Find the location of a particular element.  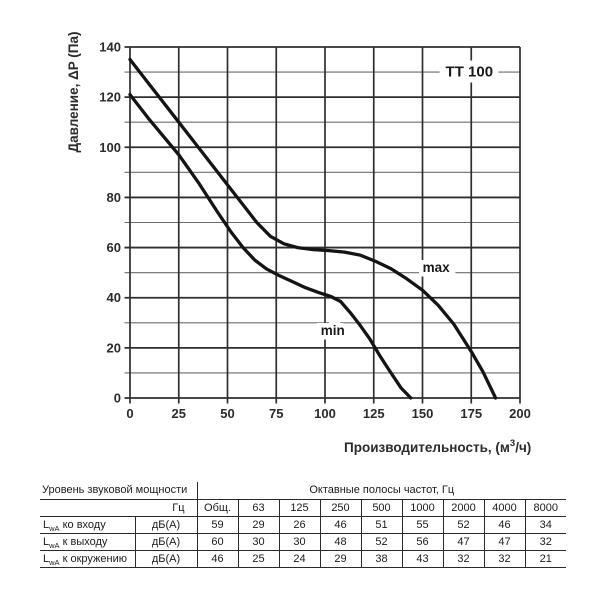

sound-level-value: 26 is located at coordinates (299, 525).